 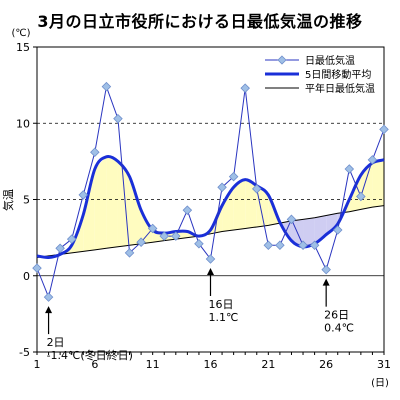 I want to click on legend-label: 日最低気温, so click(x=330, y=60).